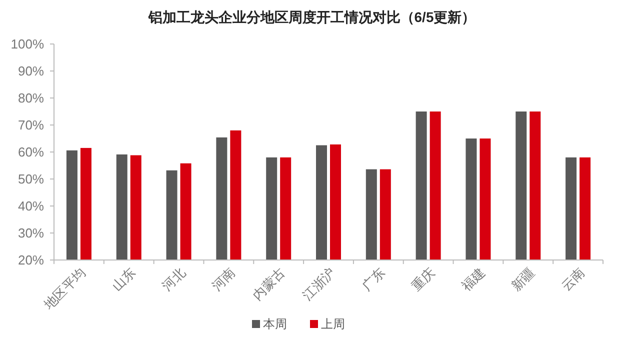 Image resolution: width=624 pixels, height=340 pixels. What do you see at coordinates (123, 279) in the screenshot?
I see `x-tick-label: 山东` at bounding box center [123, 279].